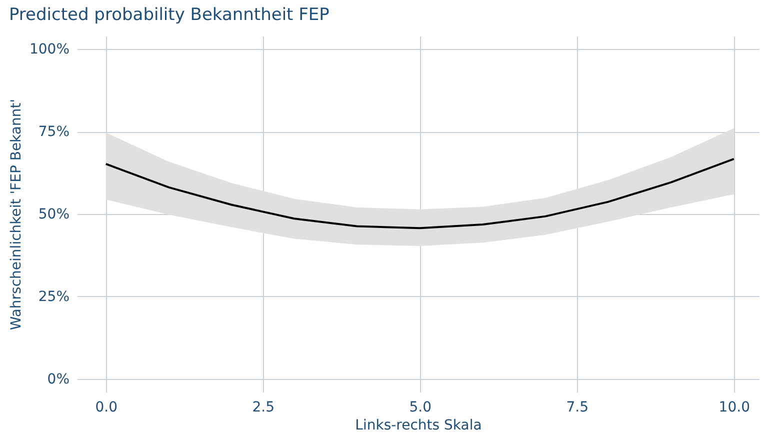 The height and width of the screenshot is (438, 761). I want to click on x-axis-title: Links-rechts Skala, so click(418, 426).